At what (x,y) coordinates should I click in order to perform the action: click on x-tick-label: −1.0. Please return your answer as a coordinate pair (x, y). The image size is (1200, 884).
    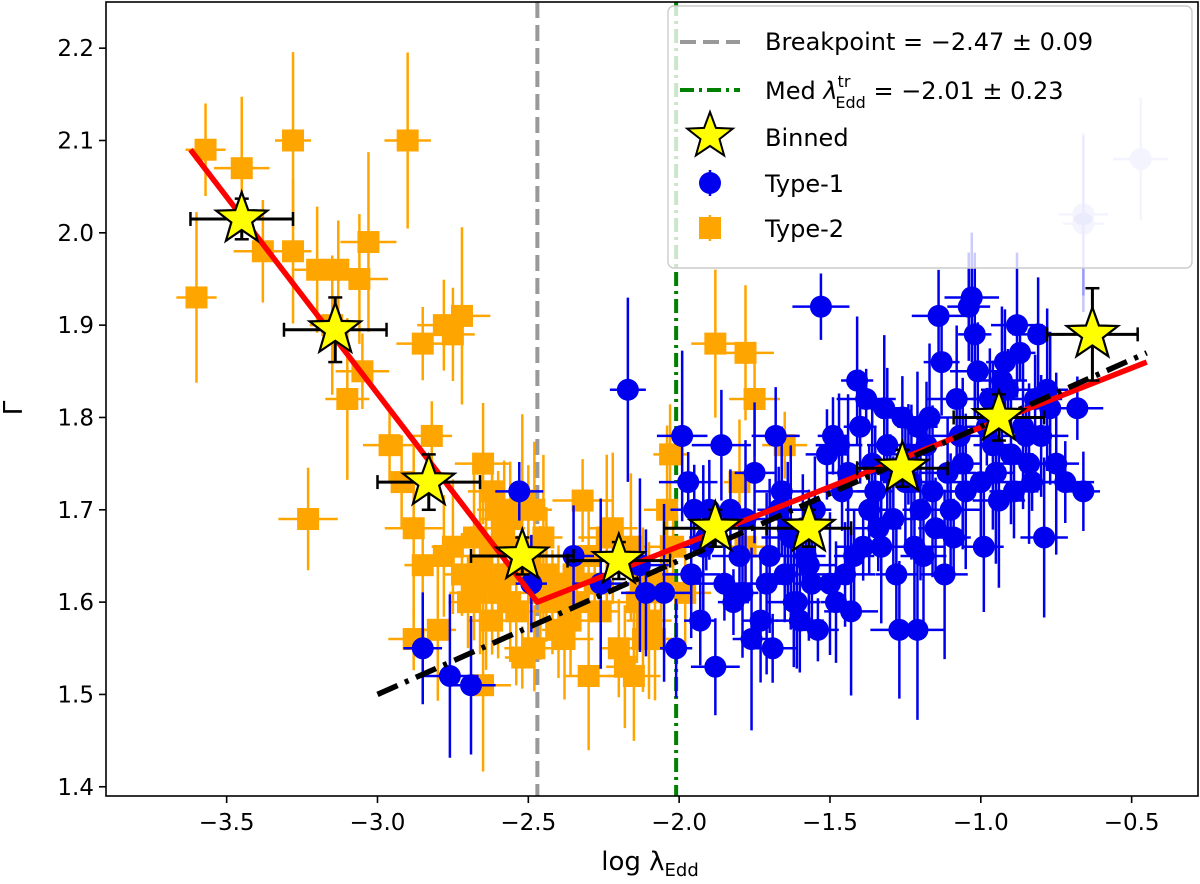
    Looking at the image, I should click on (981, 823).